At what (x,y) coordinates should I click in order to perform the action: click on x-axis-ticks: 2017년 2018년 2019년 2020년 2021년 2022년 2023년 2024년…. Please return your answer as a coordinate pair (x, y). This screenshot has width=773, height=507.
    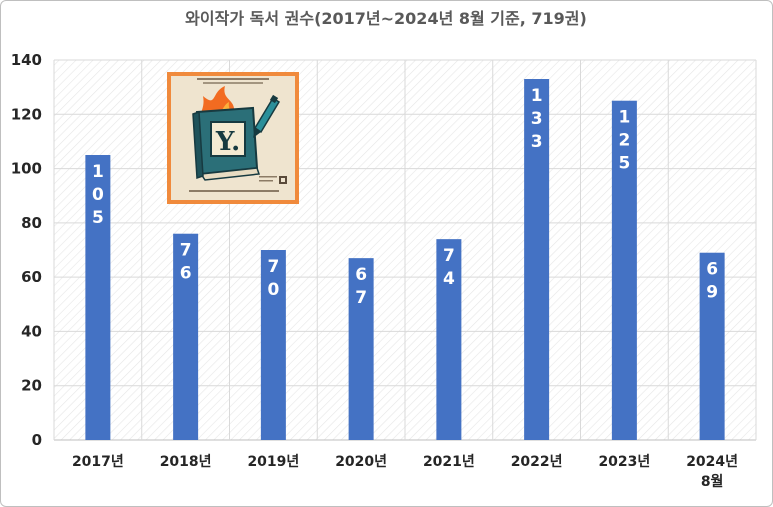
    Looking at the image, I should click on (405, 472).